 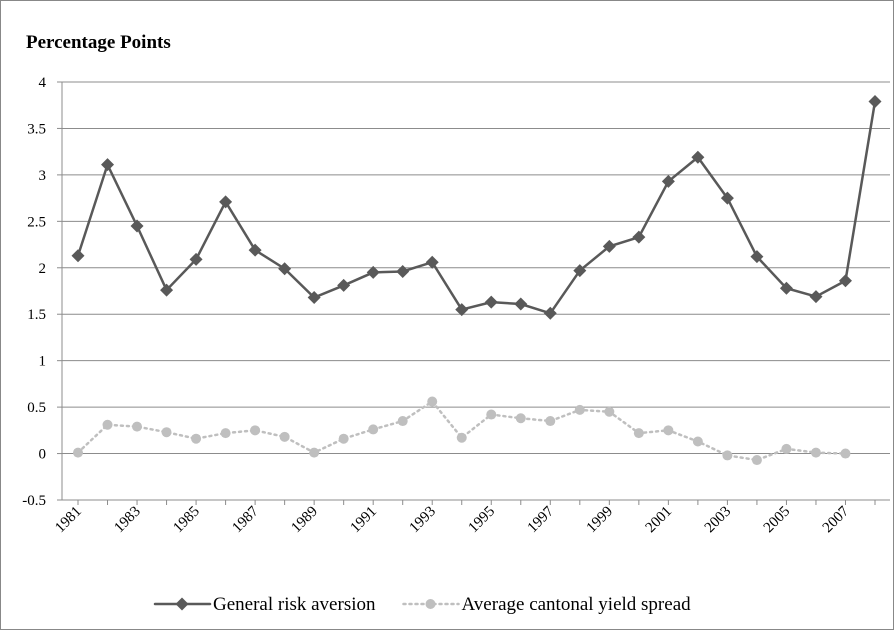 I want to click on y-tick-label: 1.5, so click(x=36, y=315).